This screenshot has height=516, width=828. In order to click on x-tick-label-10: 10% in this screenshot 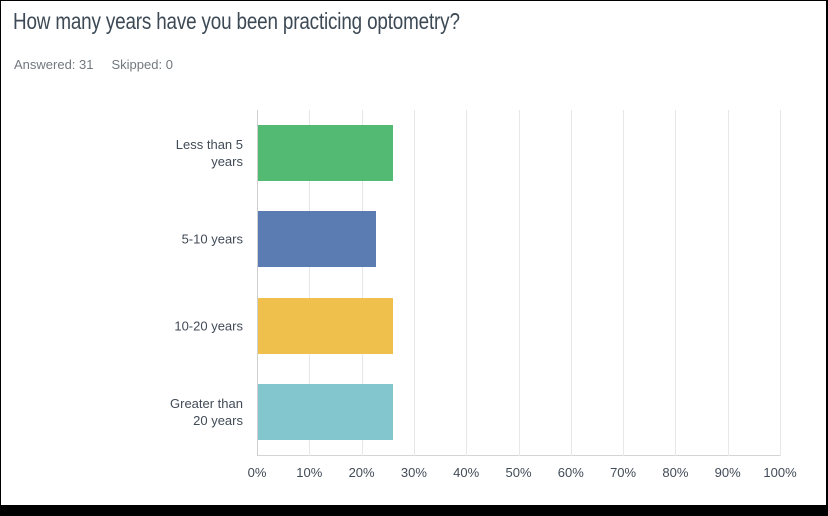, I will do `click(309, 472)`.